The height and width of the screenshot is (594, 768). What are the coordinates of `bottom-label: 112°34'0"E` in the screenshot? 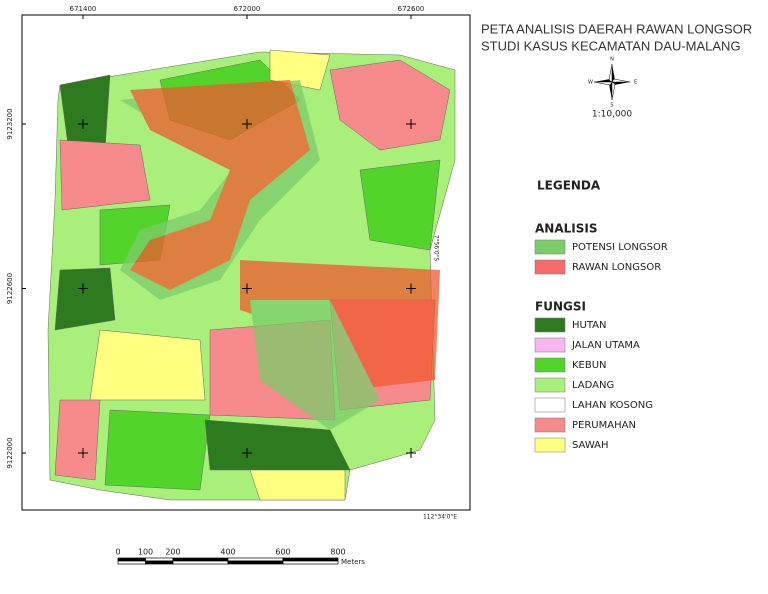 It's located at (440, 517).